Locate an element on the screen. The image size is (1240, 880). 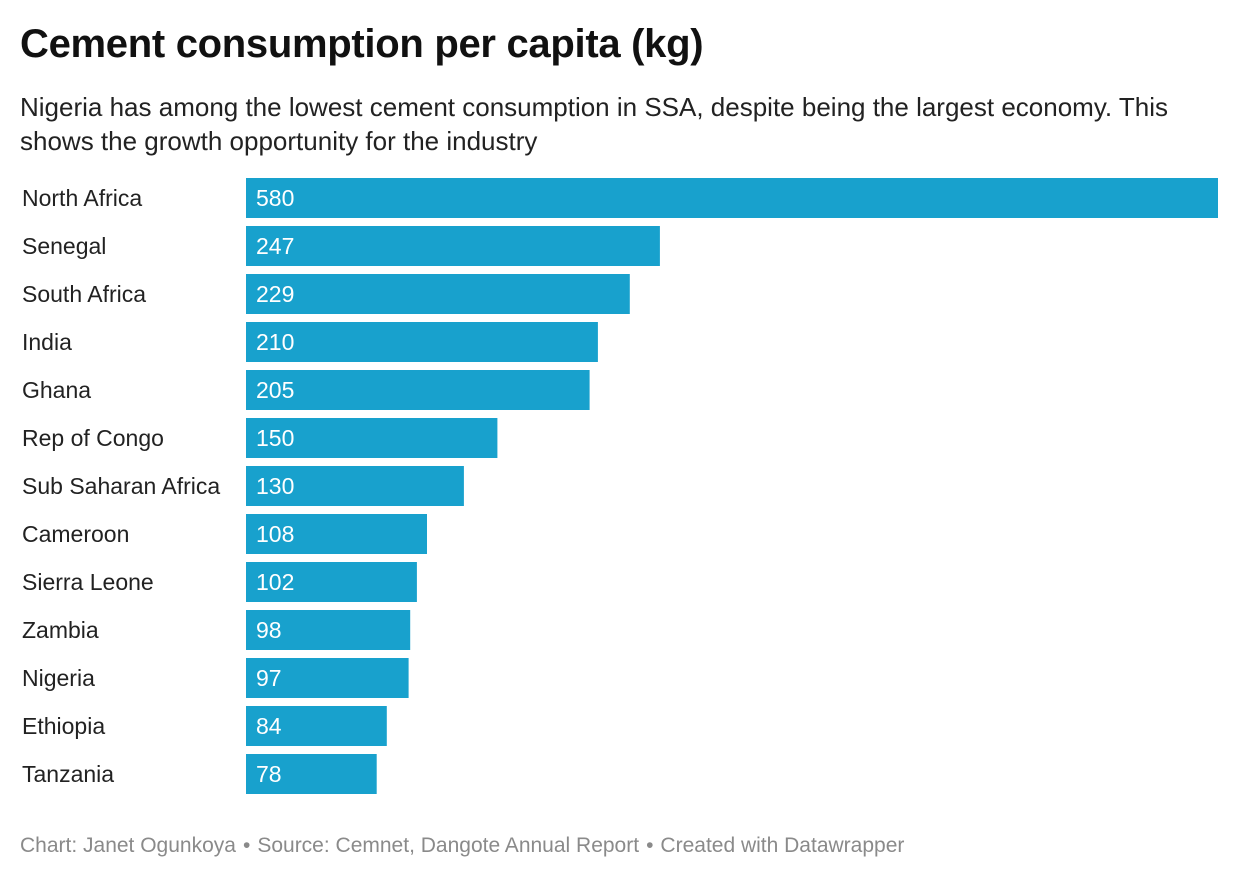
category-label: Tanzania is located at coordinates (68, 774).